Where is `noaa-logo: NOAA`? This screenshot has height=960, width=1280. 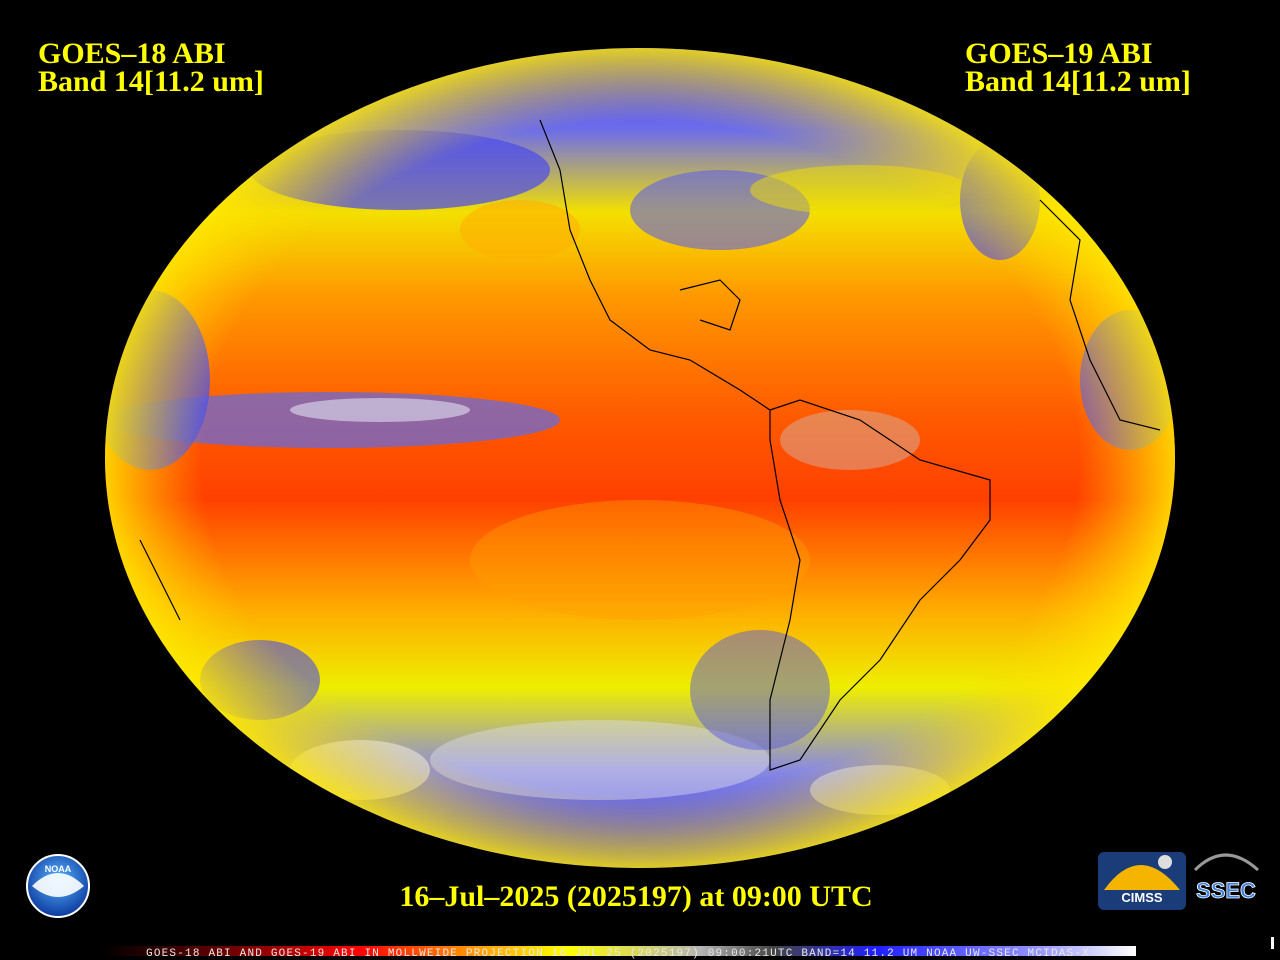 noaa-logo: NOAA is located at coordinates (58, 886).